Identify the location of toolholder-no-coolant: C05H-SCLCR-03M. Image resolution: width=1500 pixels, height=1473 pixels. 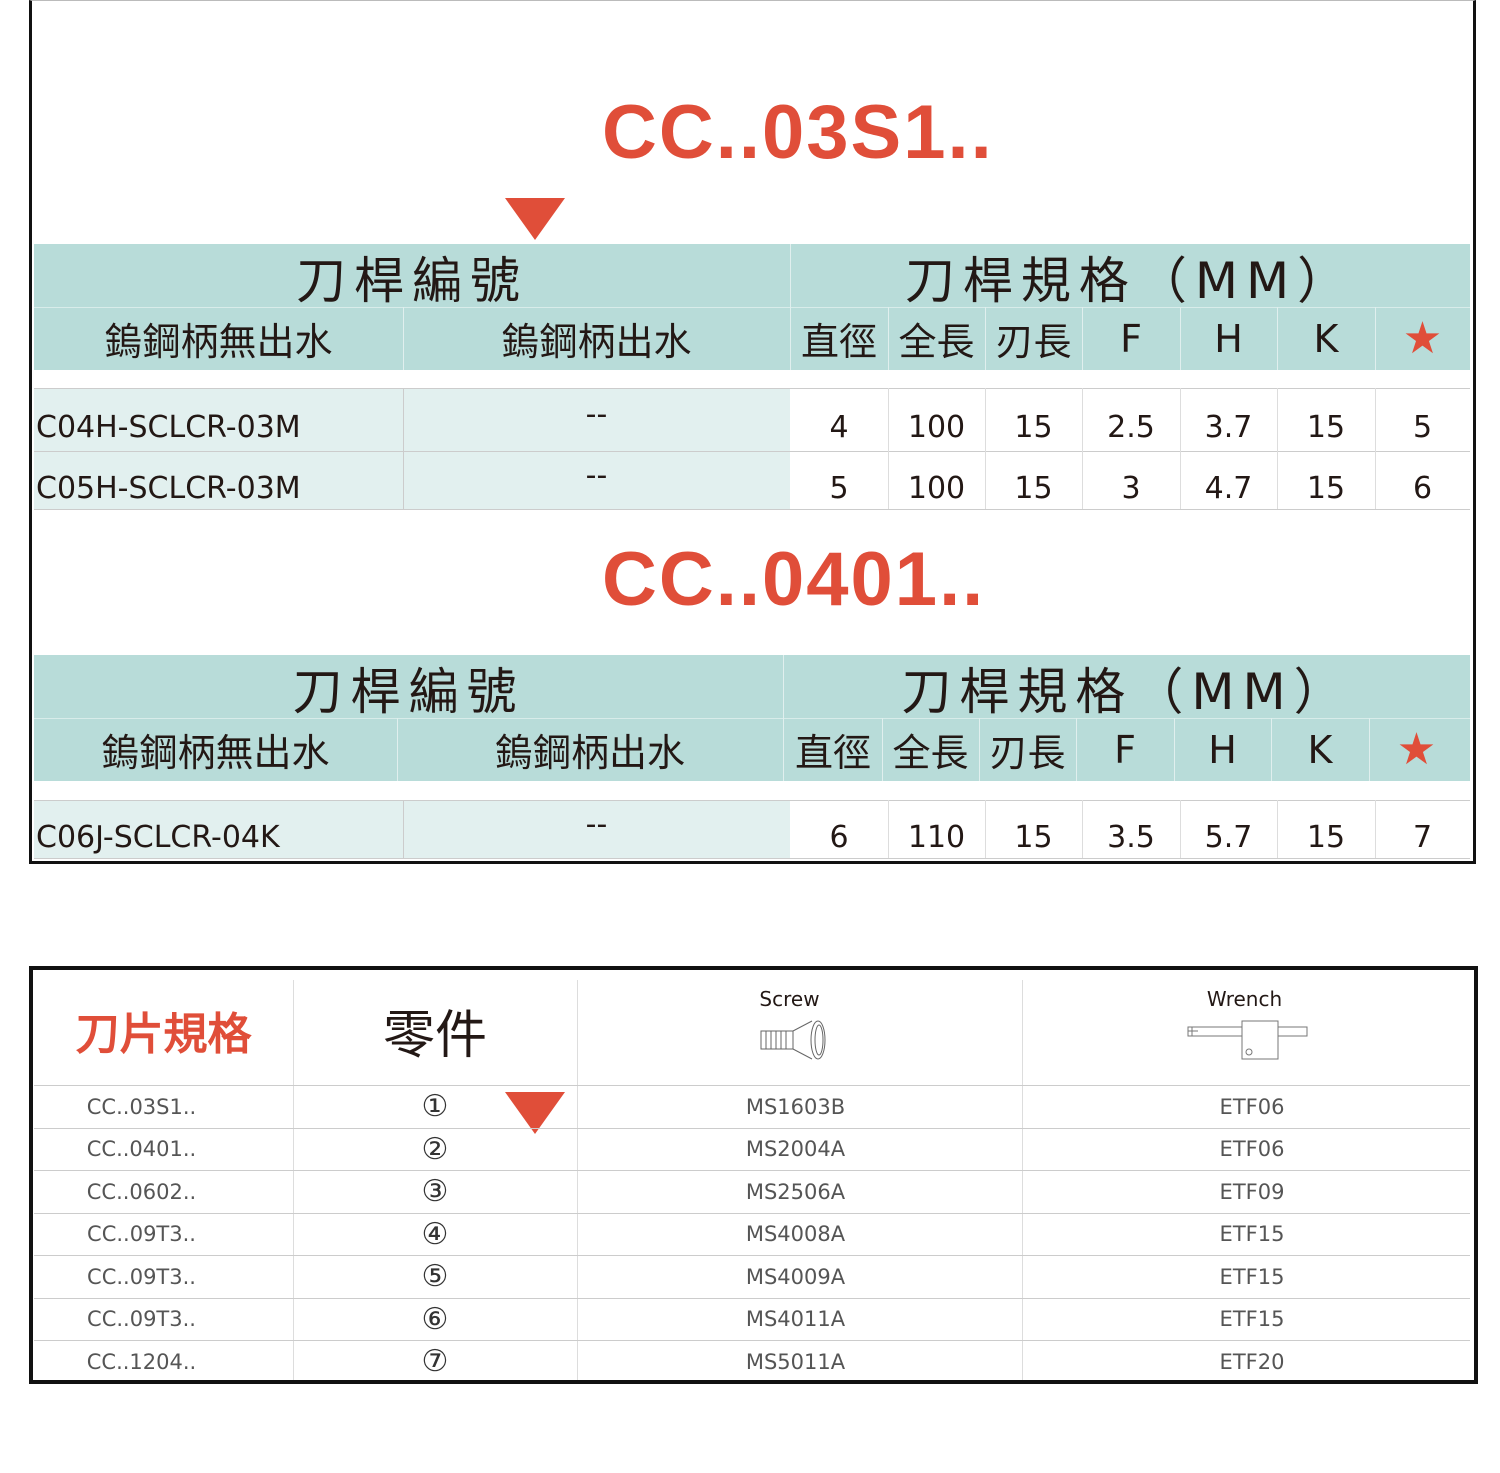
(168, 488).